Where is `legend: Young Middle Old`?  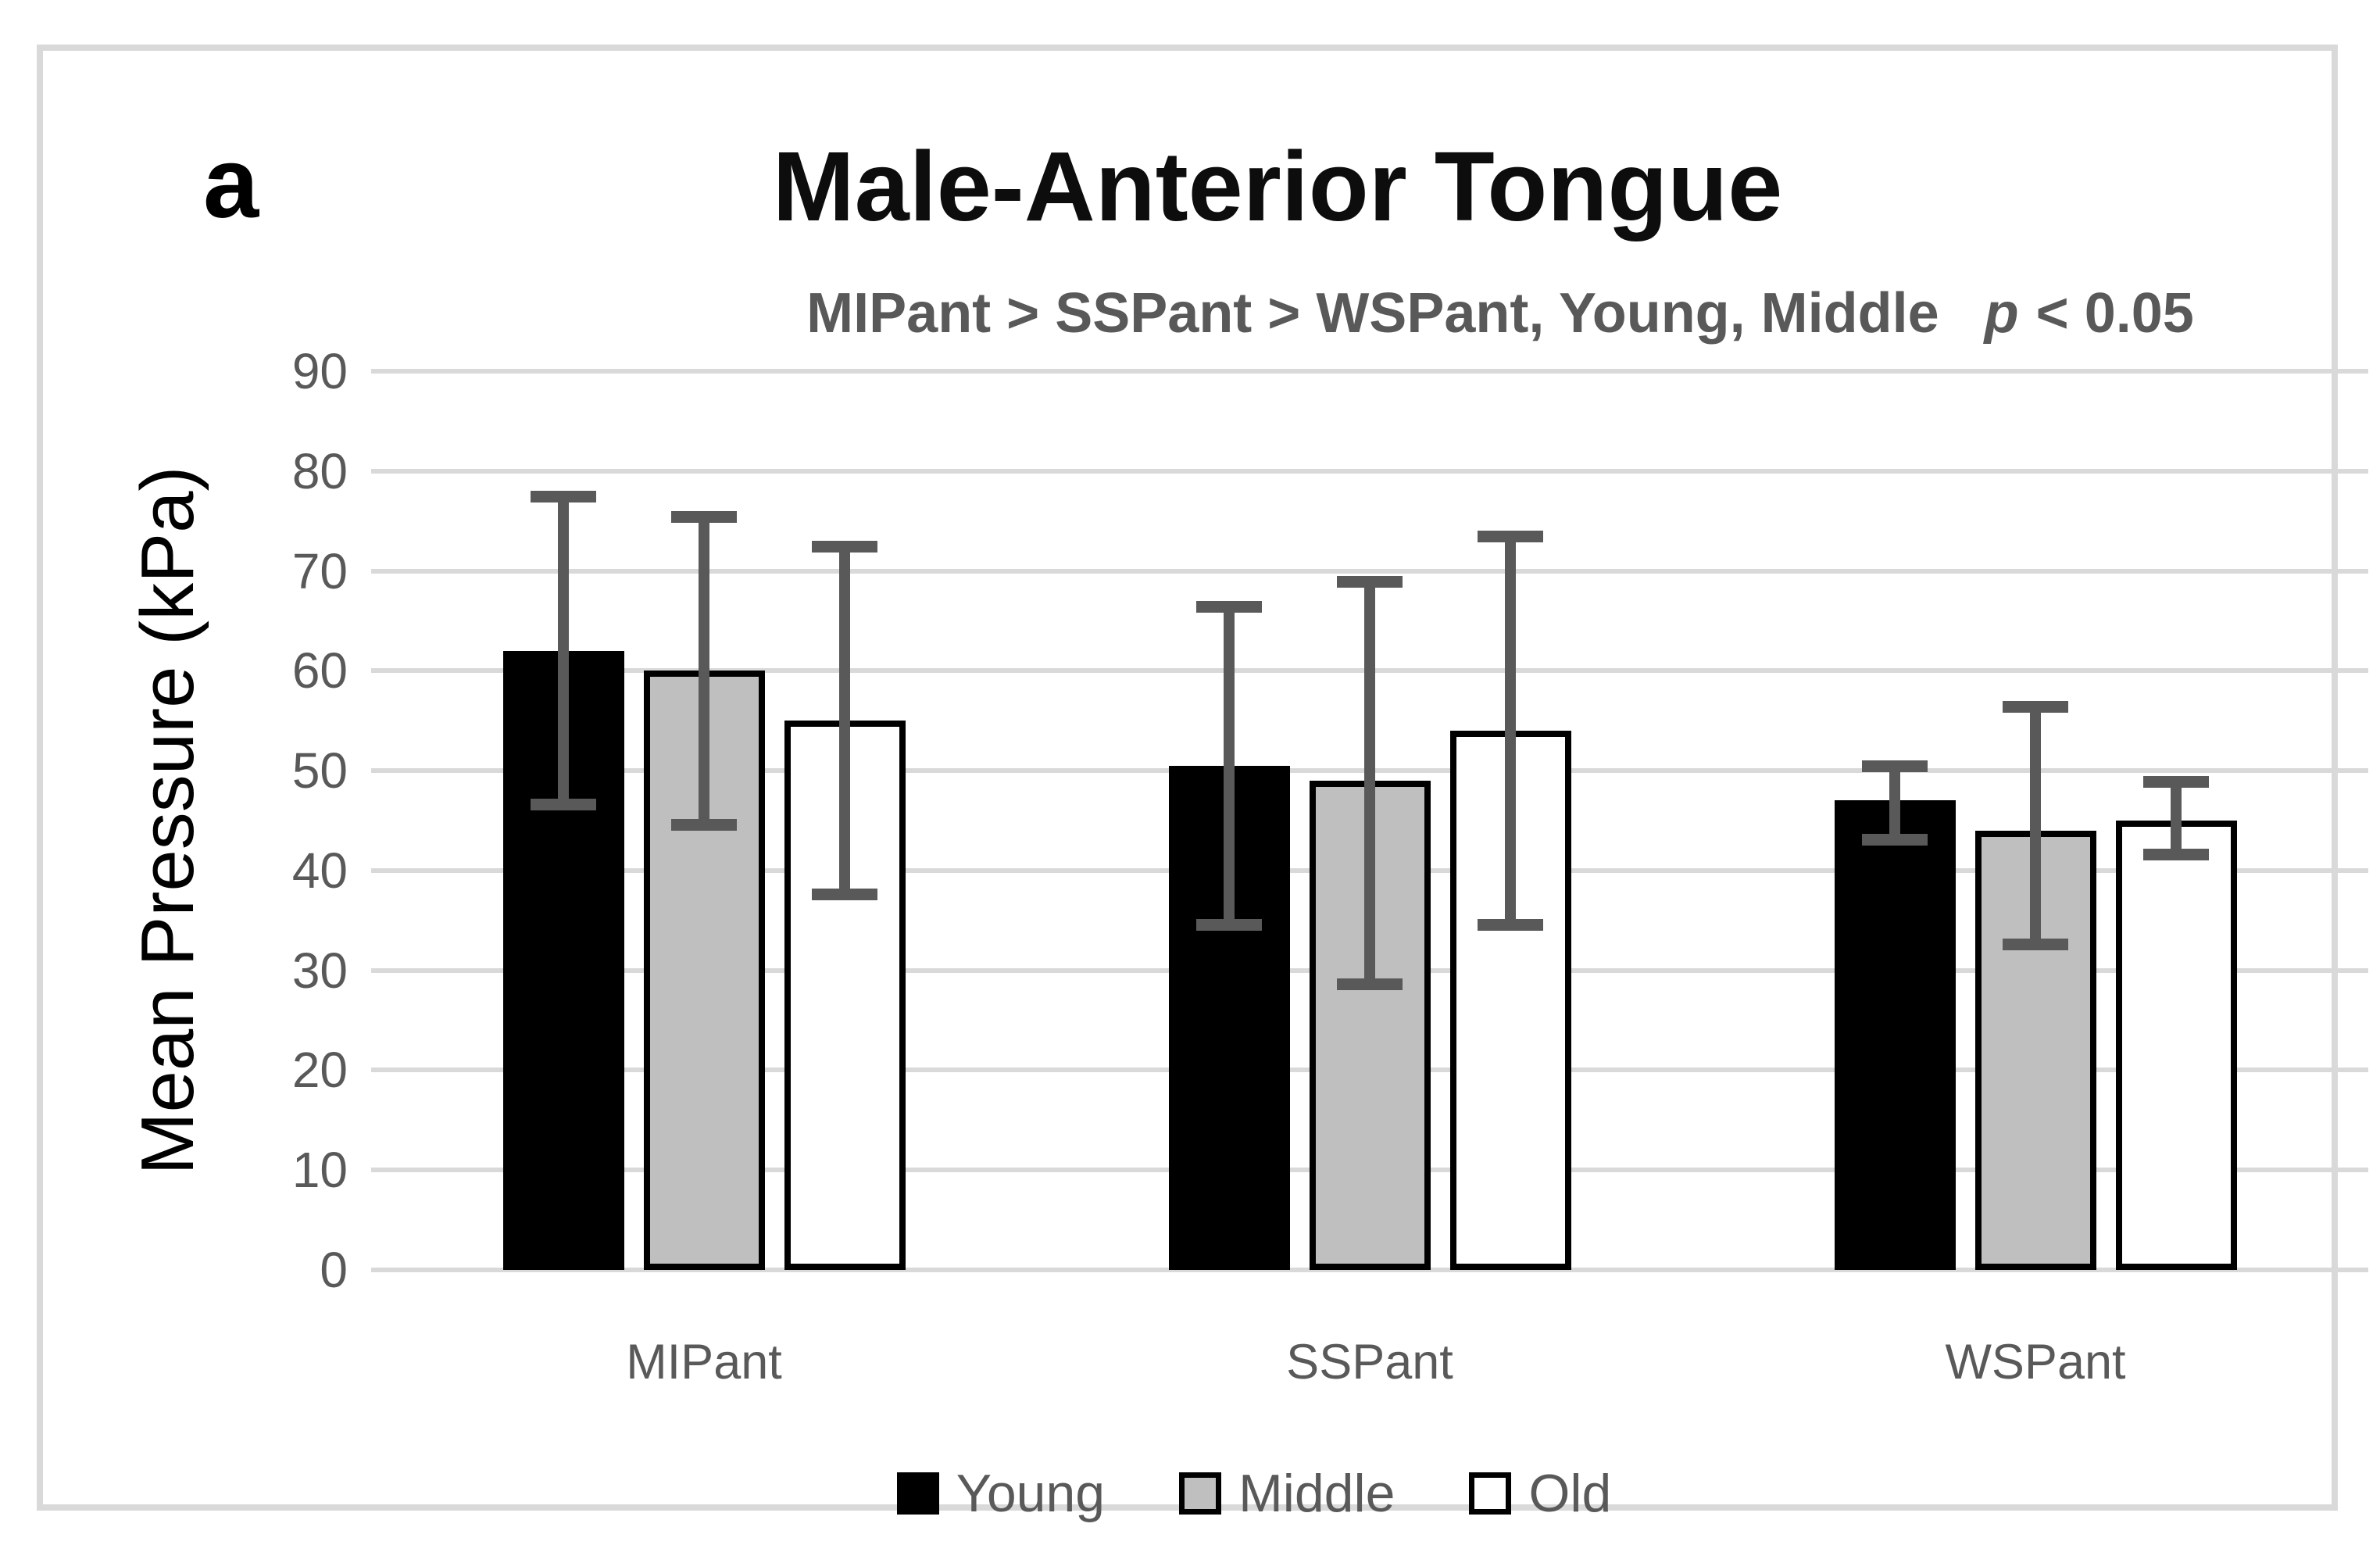 legend: Young Middle Old is located at coordinates (1254, 1493).